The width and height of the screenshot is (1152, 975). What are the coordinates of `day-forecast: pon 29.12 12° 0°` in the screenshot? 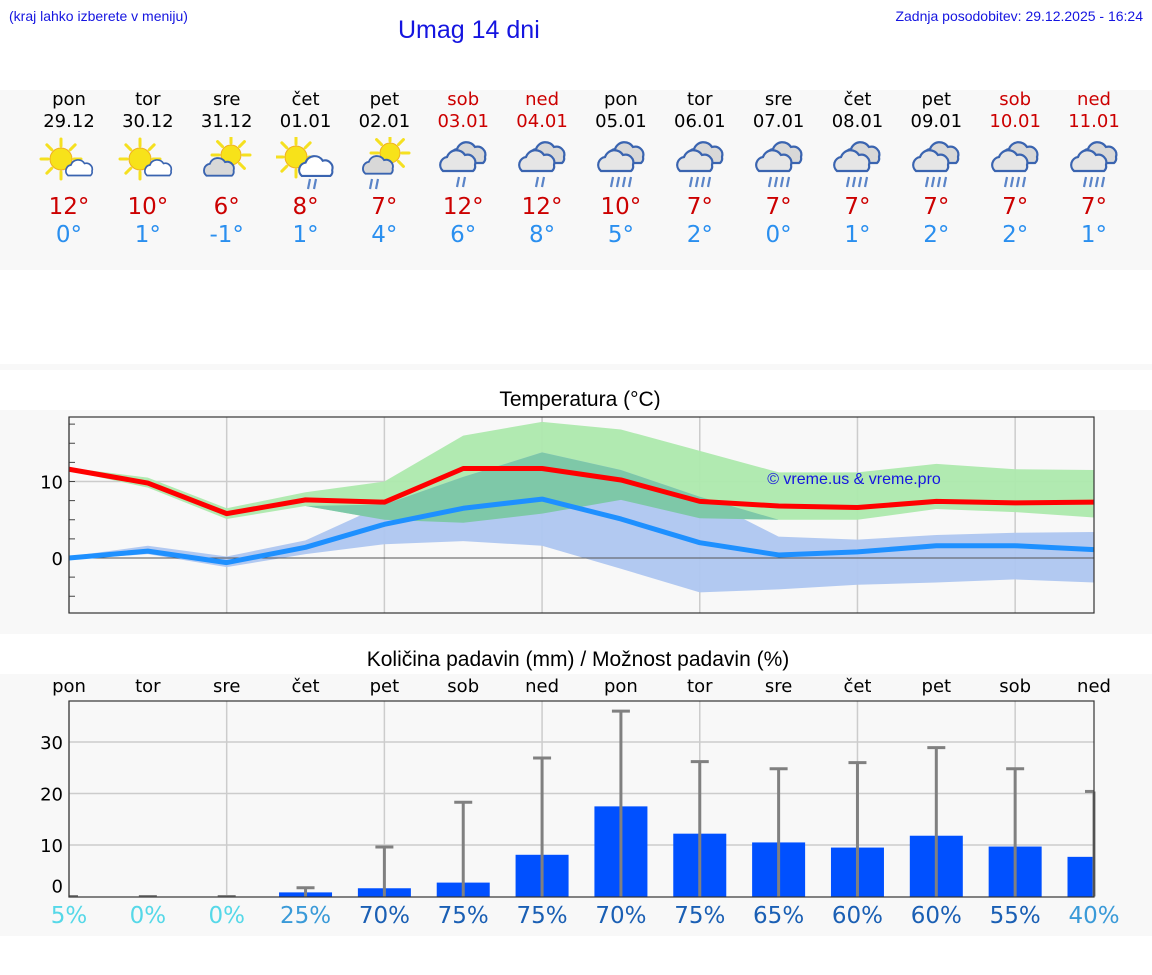 It's located at (69, 169).